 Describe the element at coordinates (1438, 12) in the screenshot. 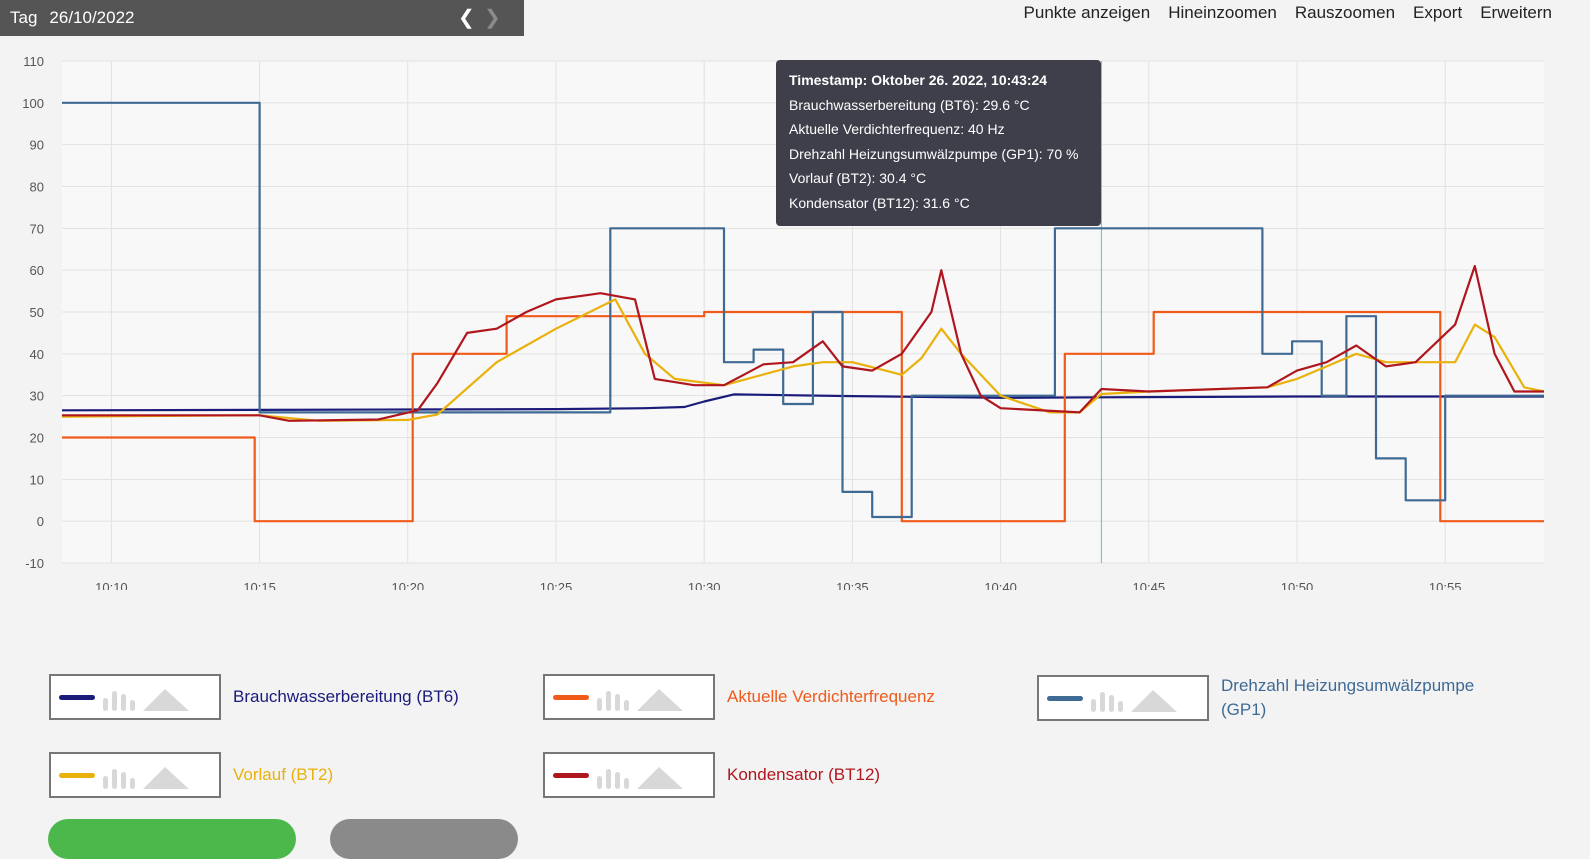

I see `export-button: Export` at that location.